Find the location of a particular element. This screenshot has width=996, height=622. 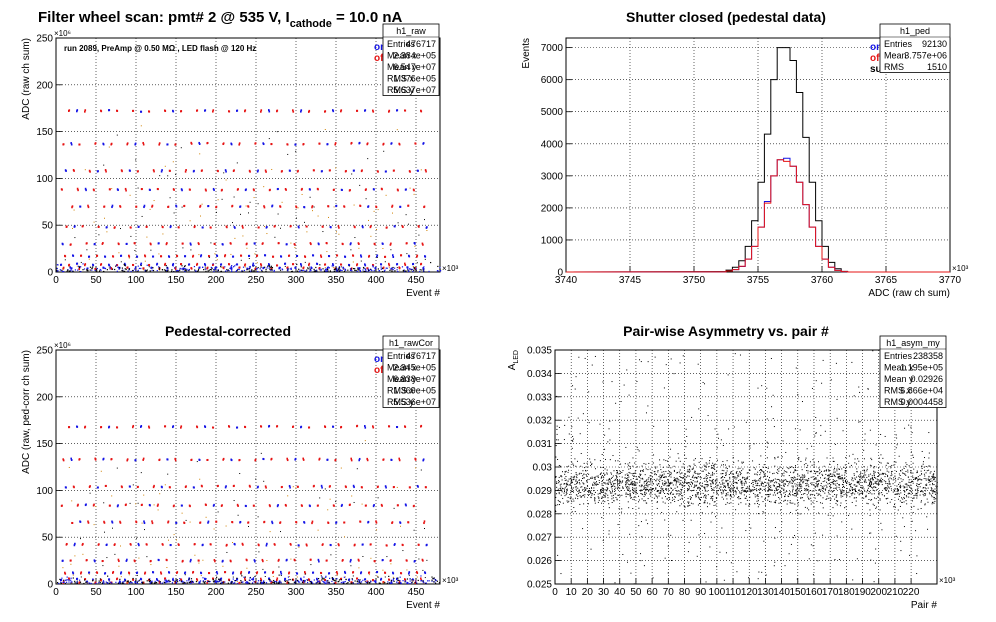

stats-row-value: 6.838e+07 is located at coordinates (414, 379).